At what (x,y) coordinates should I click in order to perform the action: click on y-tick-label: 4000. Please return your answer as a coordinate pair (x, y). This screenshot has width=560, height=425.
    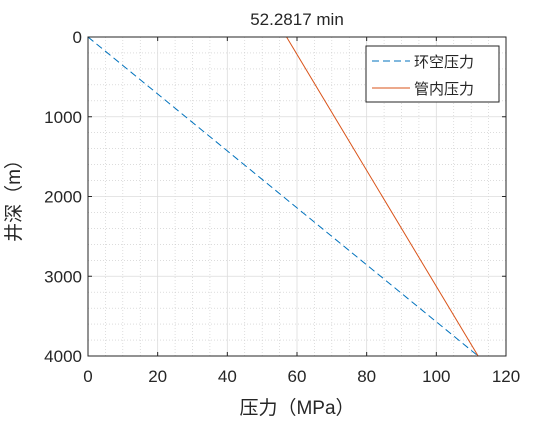
    Looking at the image, I should click on (63, 356).